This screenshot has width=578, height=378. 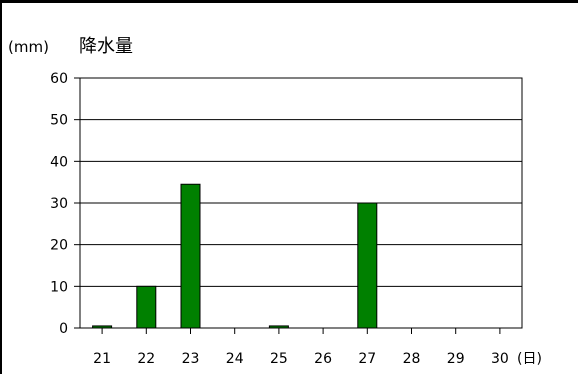 What do you see at coordinates (63, 329) in the screenshot?
I see `y-tick-label: 0` at bounding box center [63, 329].